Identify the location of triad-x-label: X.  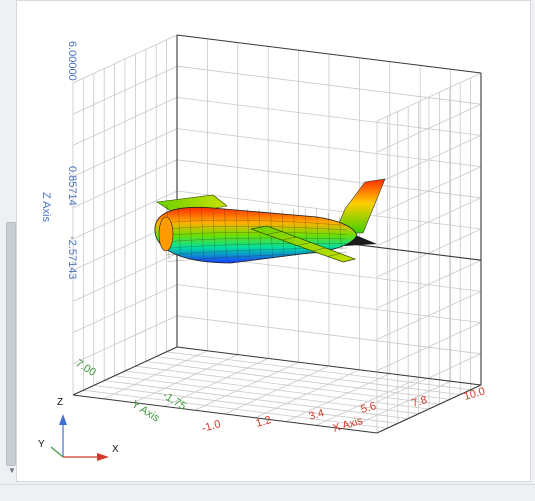
(115, 449).